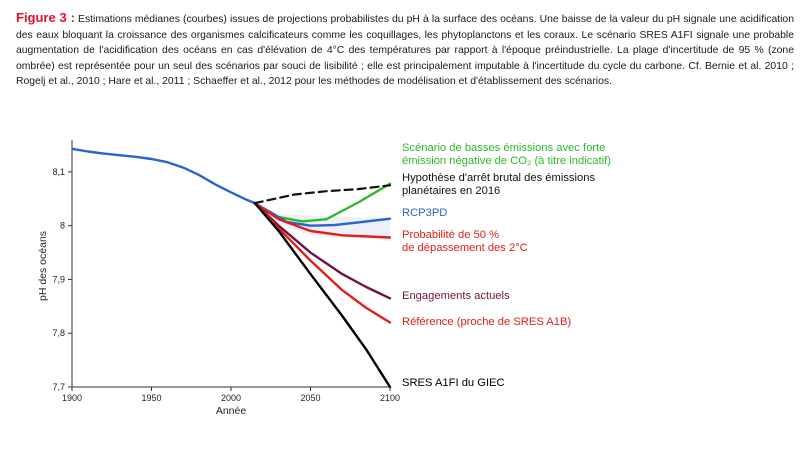 This screenshot has width=808, height=472. I want to click on x-tick-label: 2050, so click(310, 398).